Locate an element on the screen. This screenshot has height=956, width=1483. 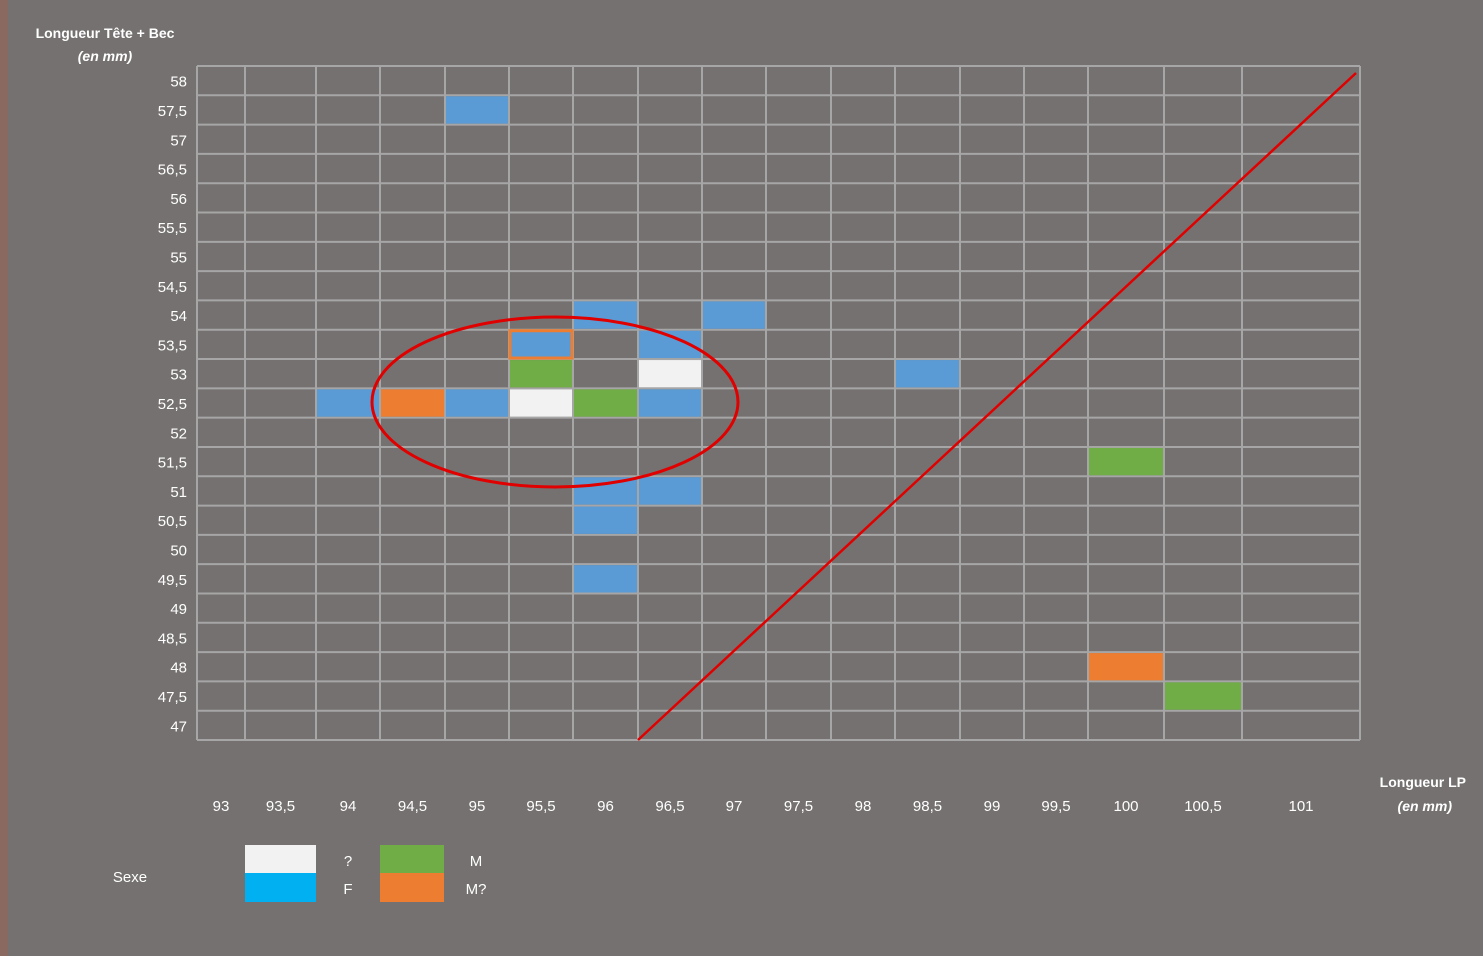
y-tick-label: 58 is located at coordinates (178, 82).